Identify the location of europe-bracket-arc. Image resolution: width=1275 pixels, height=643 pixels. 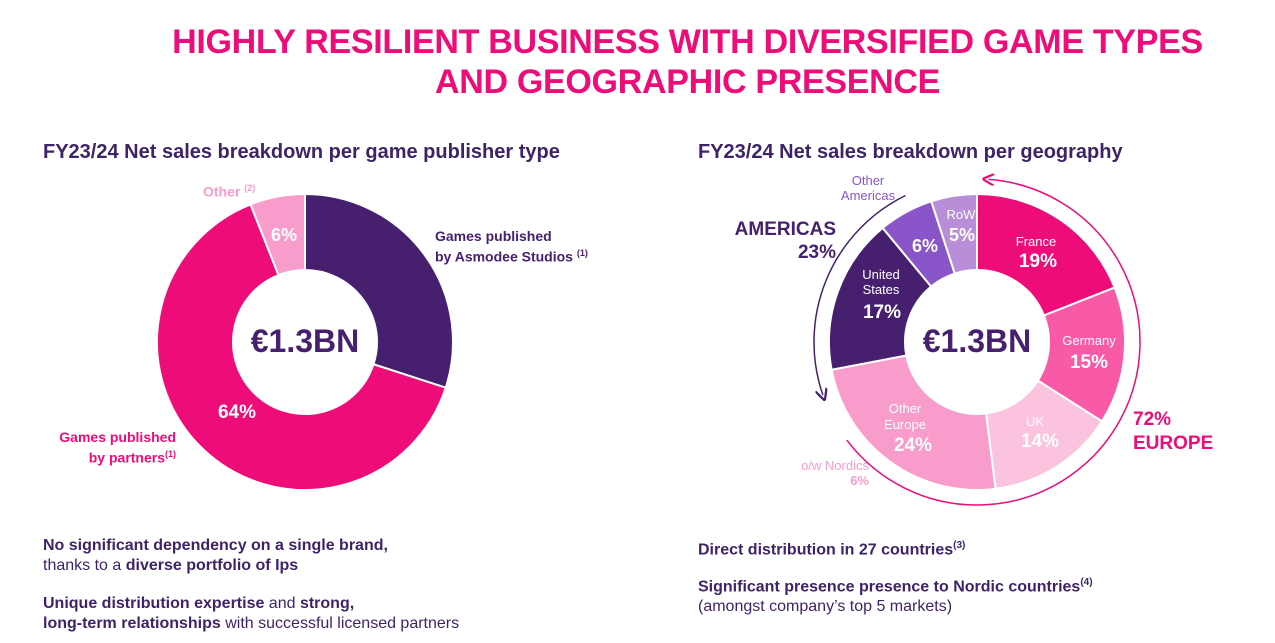
(993, 342).